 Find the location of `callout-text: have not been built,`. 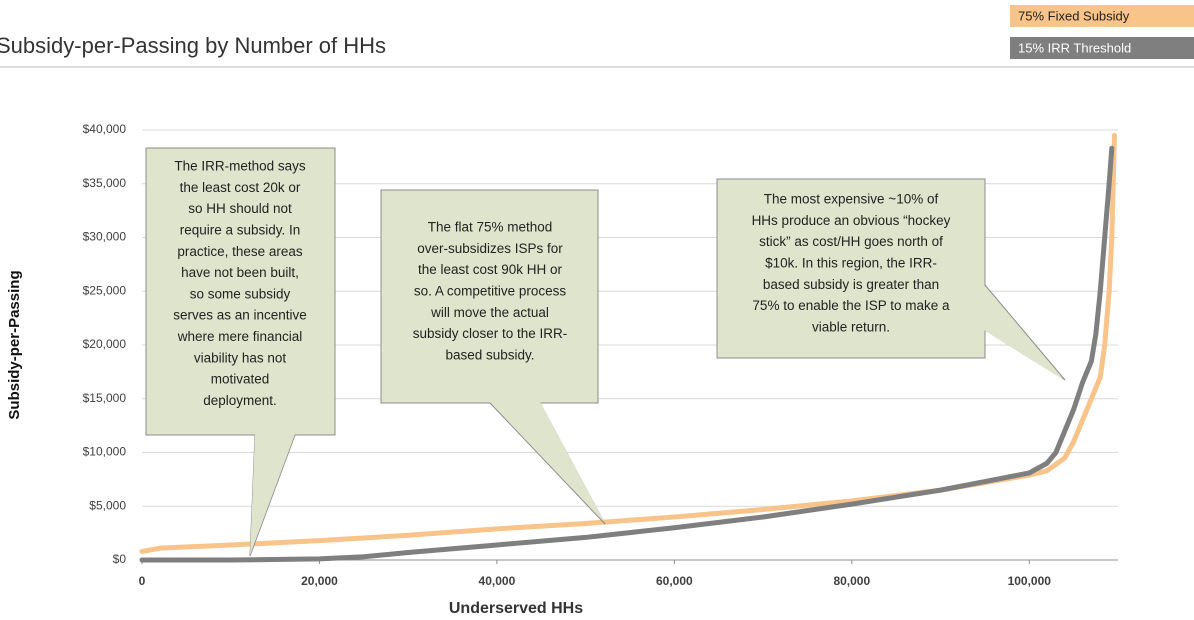

callout-text: have not been built, is located at coordinates (240, 272).